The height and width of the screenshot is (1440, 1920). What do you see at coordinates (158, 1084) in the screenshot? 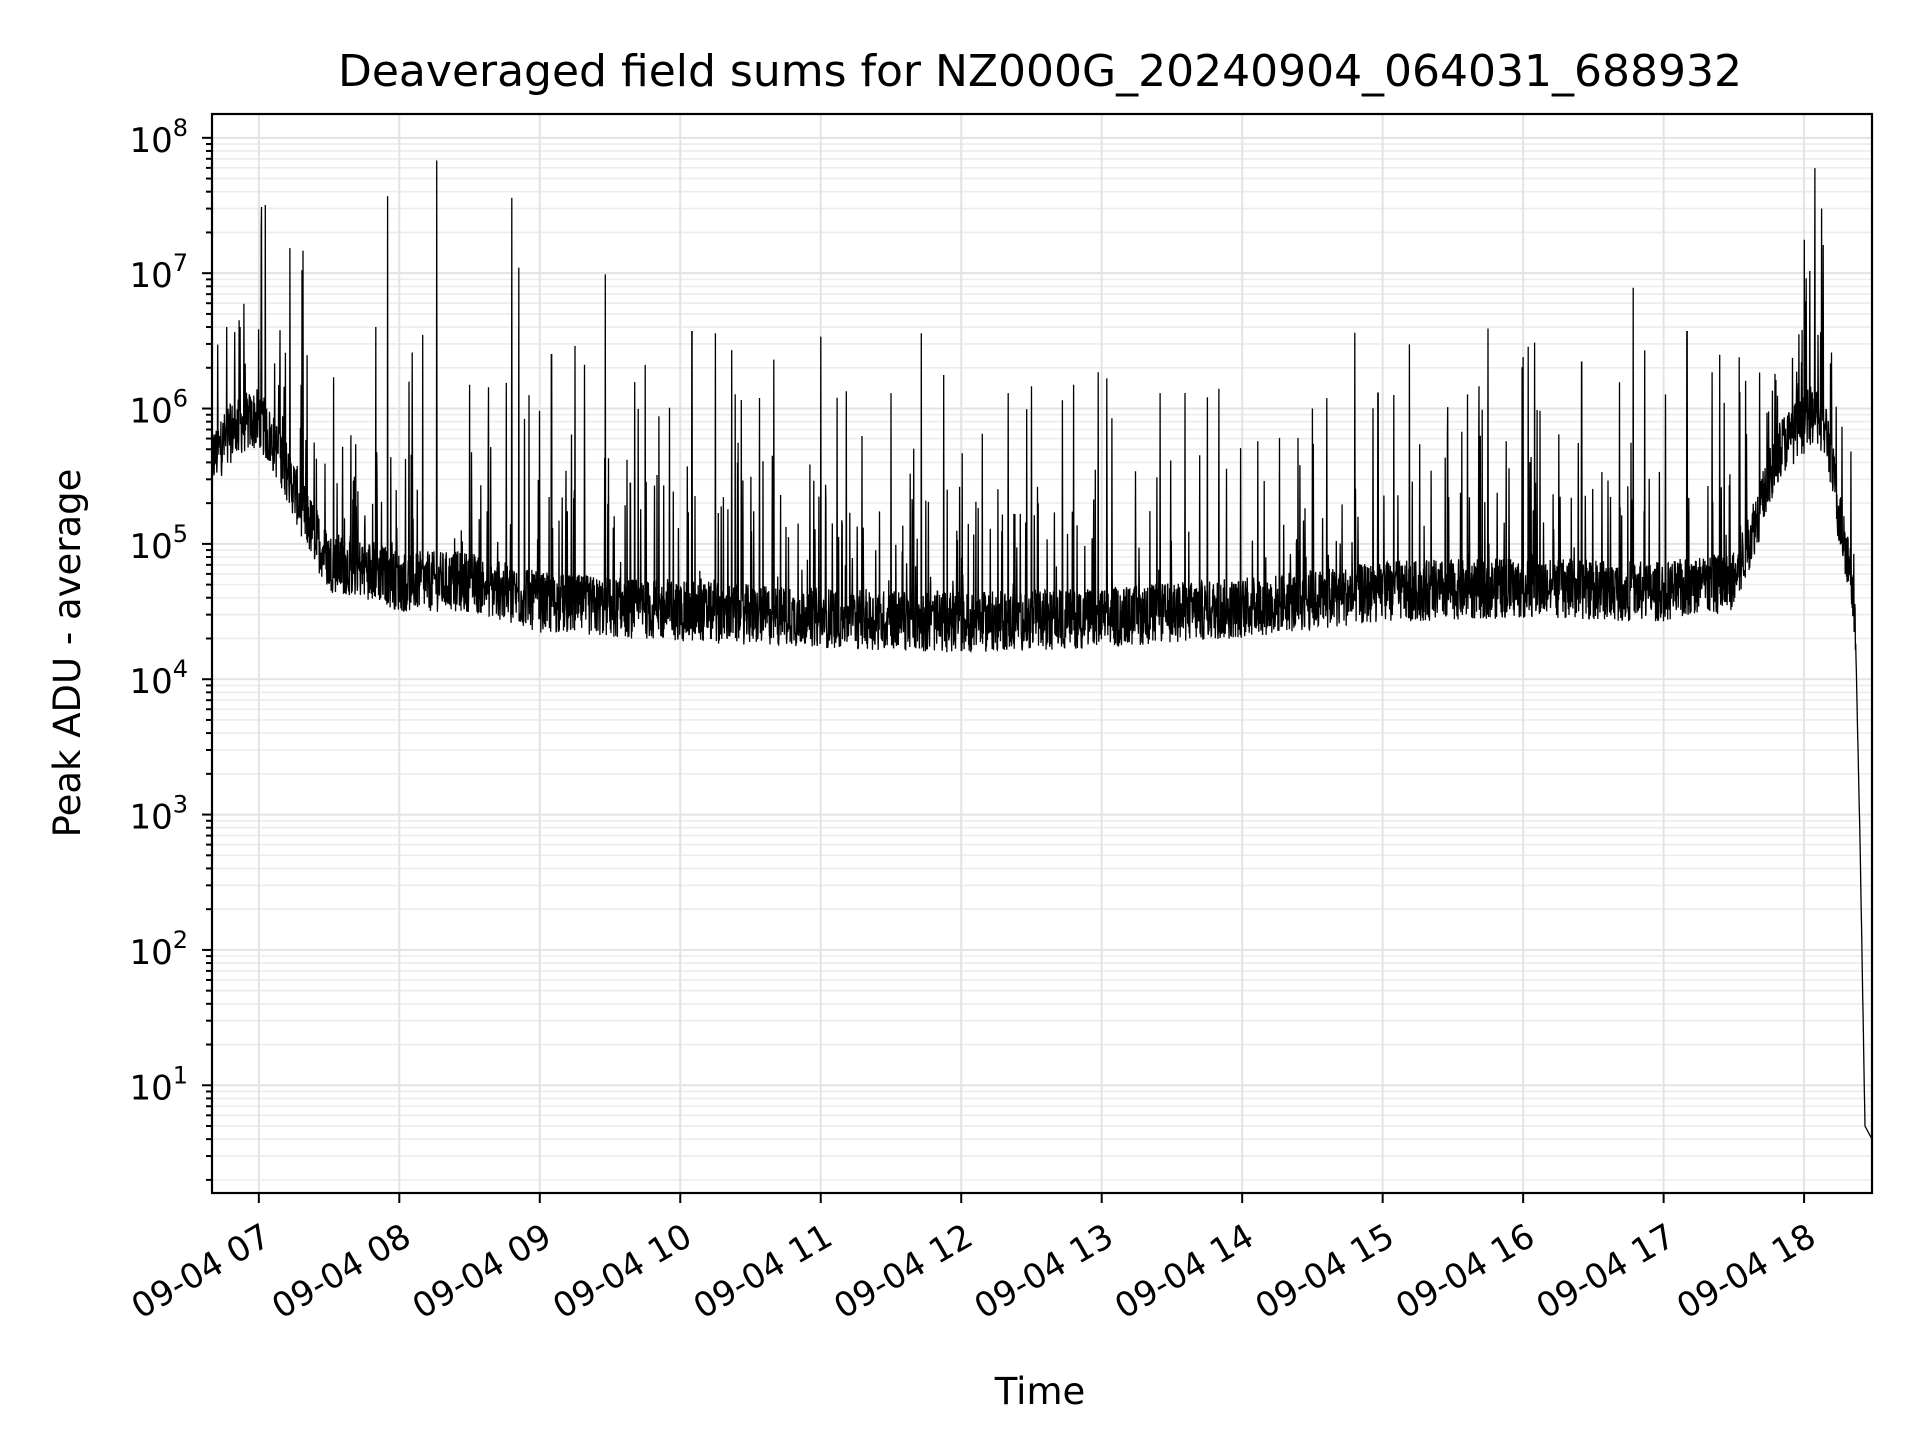
I see `y-tick-label: 10¹` at bounding box center [158, 1084].